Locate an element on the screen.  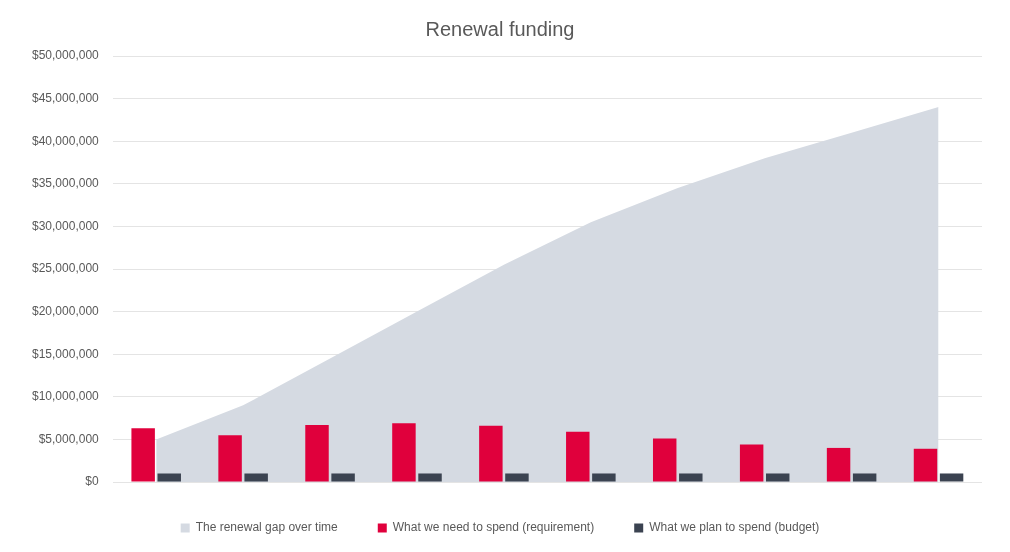
legend-label: What we plan to spend (budget) is located at coordinates (734, 527).